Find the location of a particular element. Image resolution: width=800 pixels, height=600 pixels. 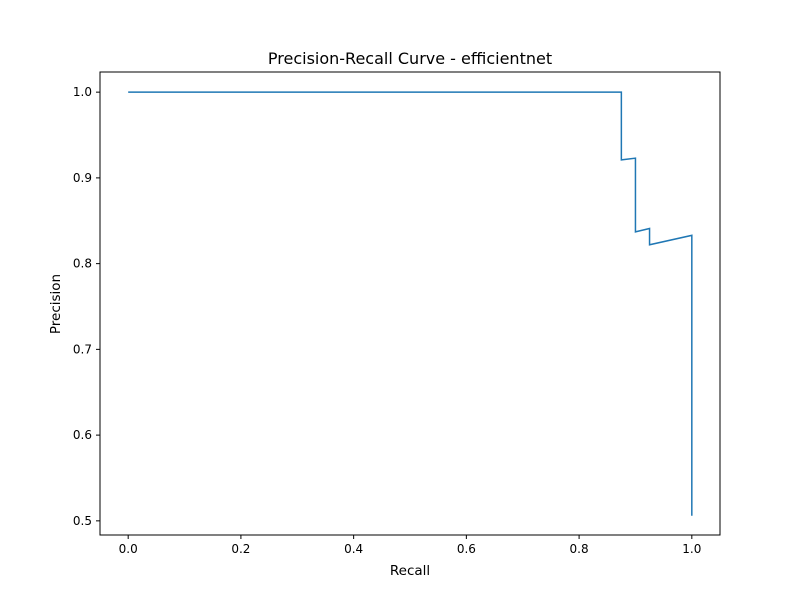

chart-title: Precision-Recall Curve - efficientnet is located at coordinates (410, 58).